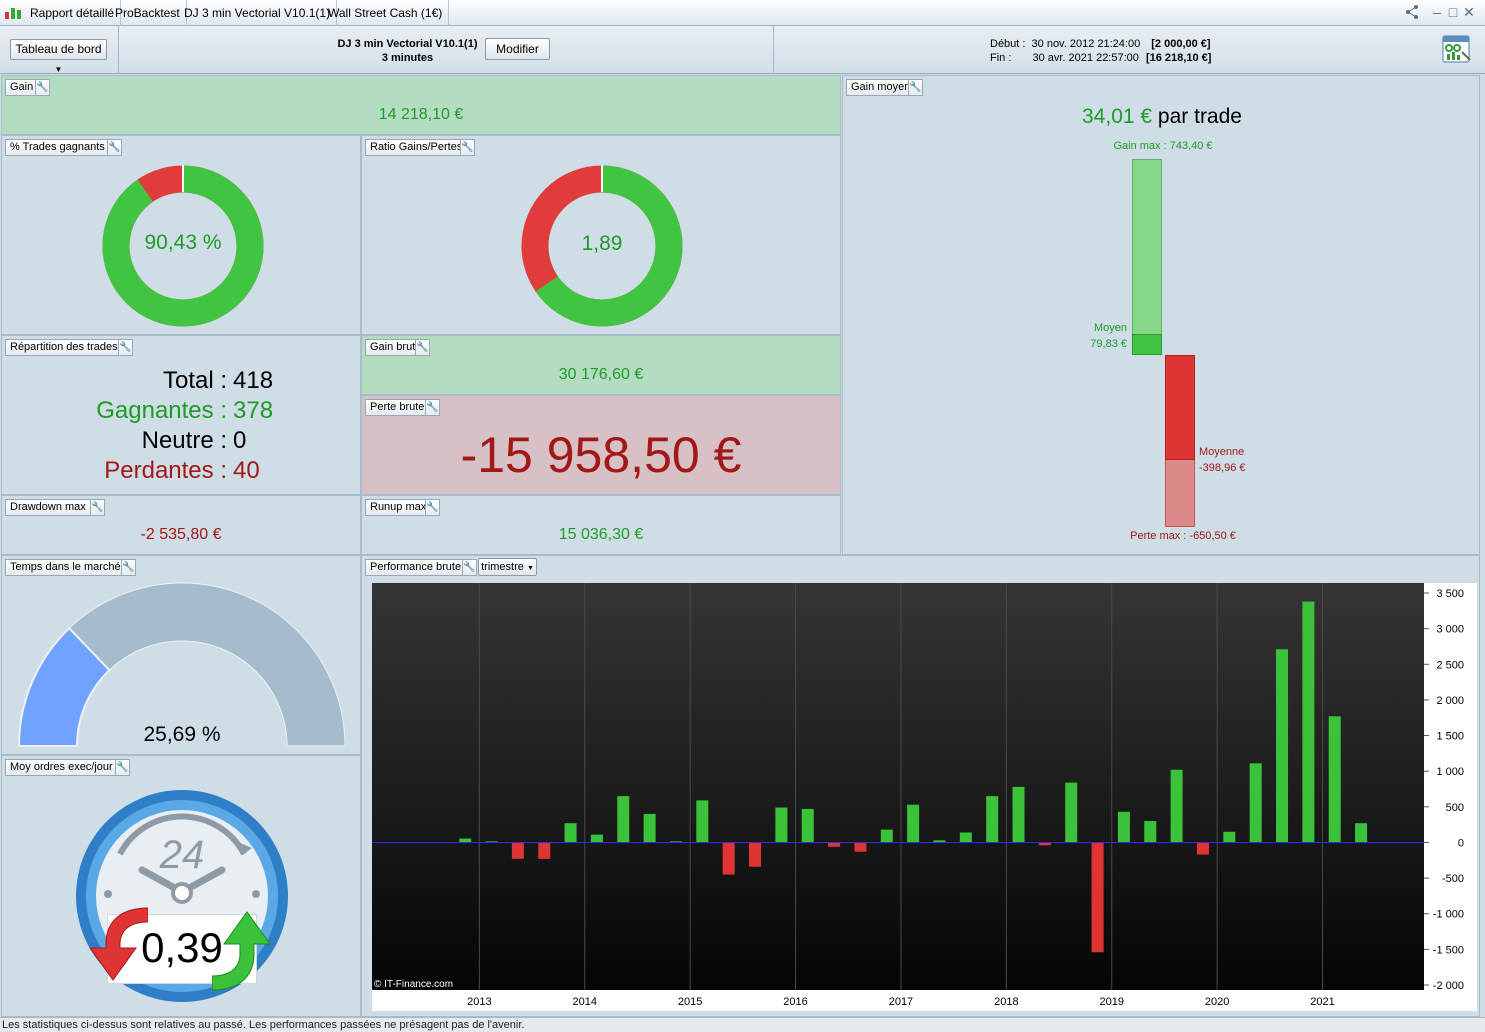 The height and width of the screenshot is (1032, 1485). What do you see at coordinates (416, 147) in the screenshot?
I see `panel-title: Ratio Gains/Pertes` at bounding box center [416, 147].